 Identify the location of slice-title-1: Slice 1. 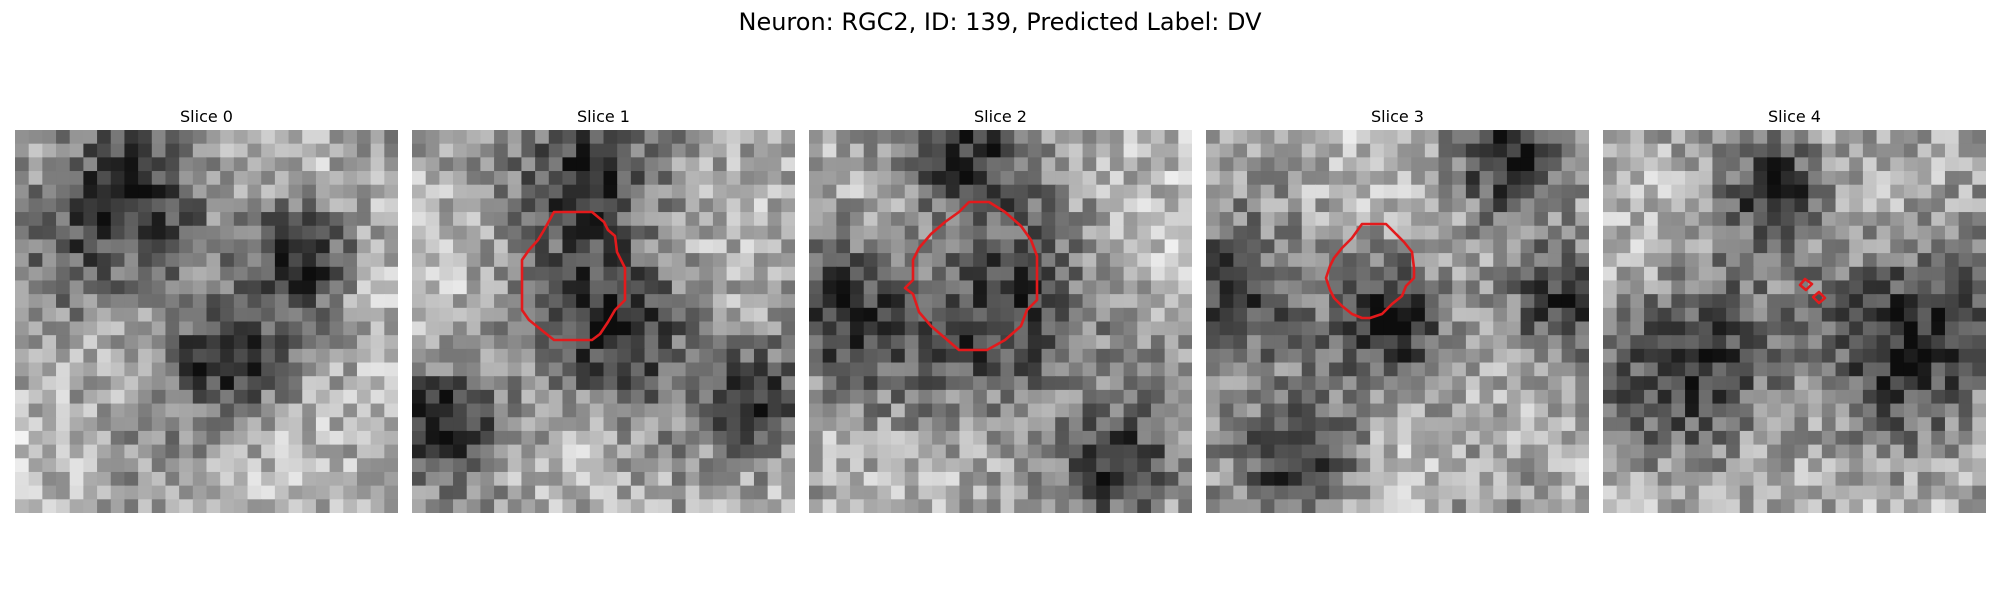
(603, 116).